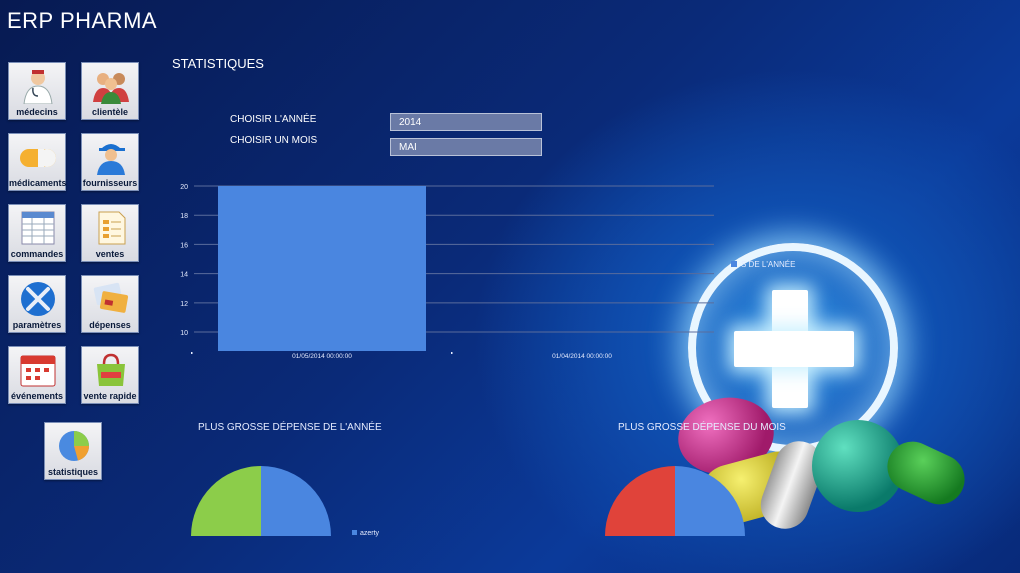 This screenshot has width=1020, height=573. What do you see at coordinates (38, 87) in the screenshot?
I see `doctor-icon` at bounding box center [38, 87].